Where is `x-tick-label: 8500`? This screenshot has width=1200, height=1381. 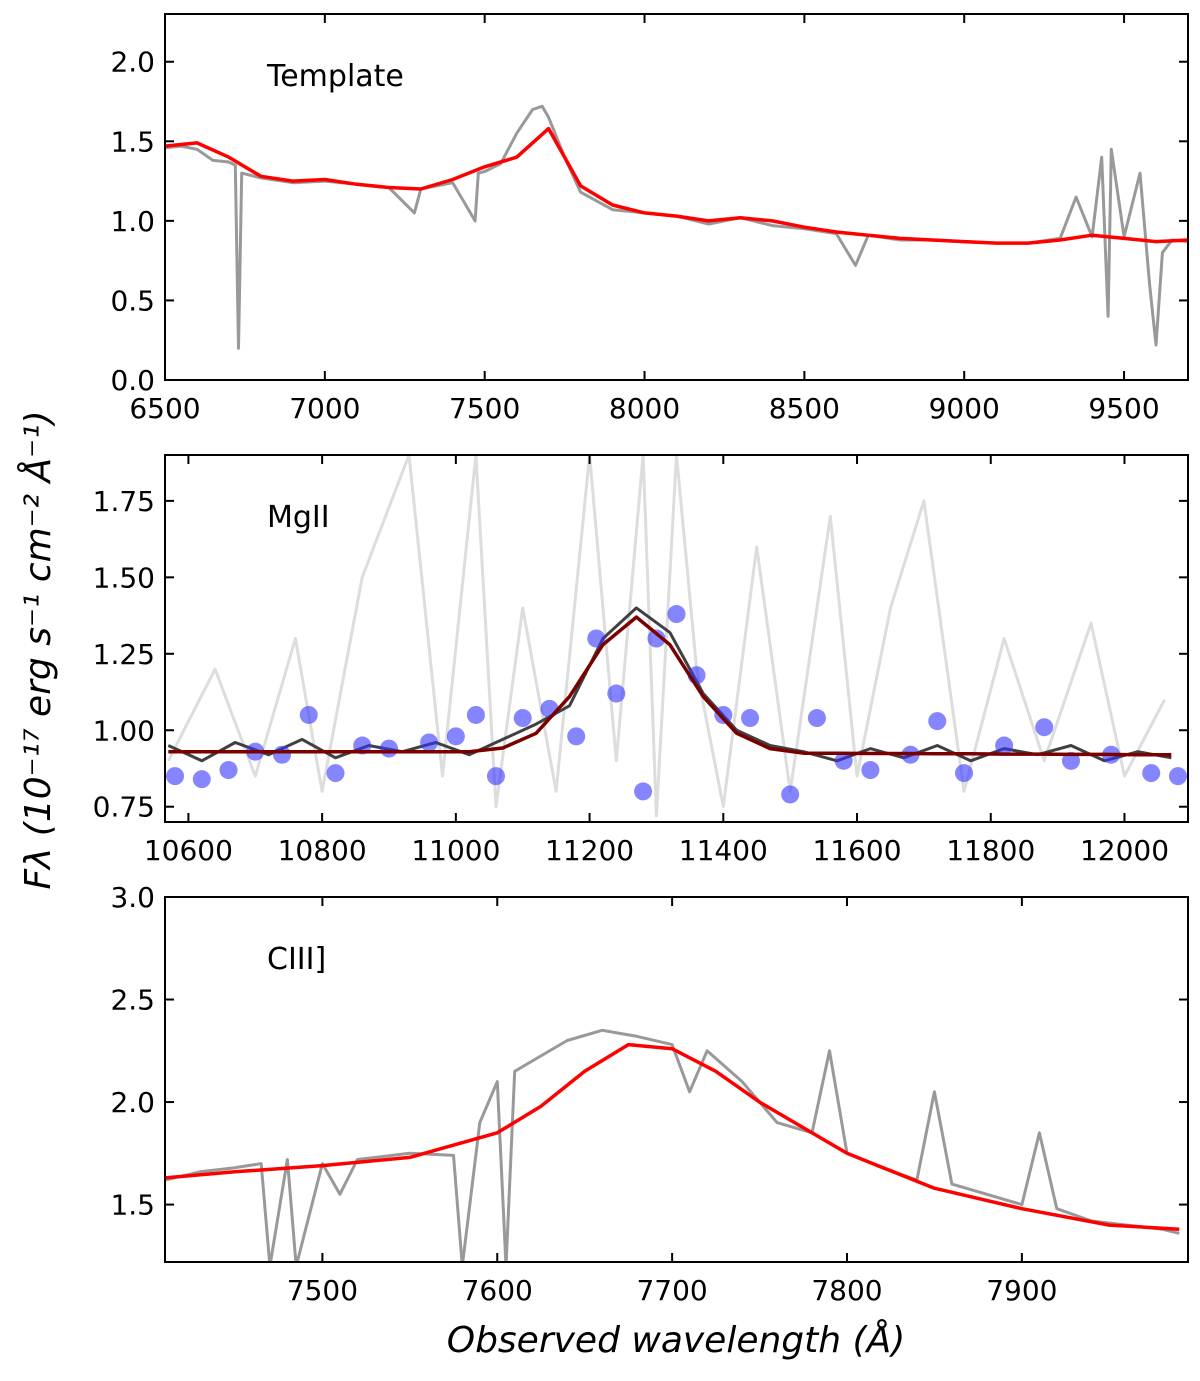
x-tick-label: 8500 is located at coordinates (804, 408).